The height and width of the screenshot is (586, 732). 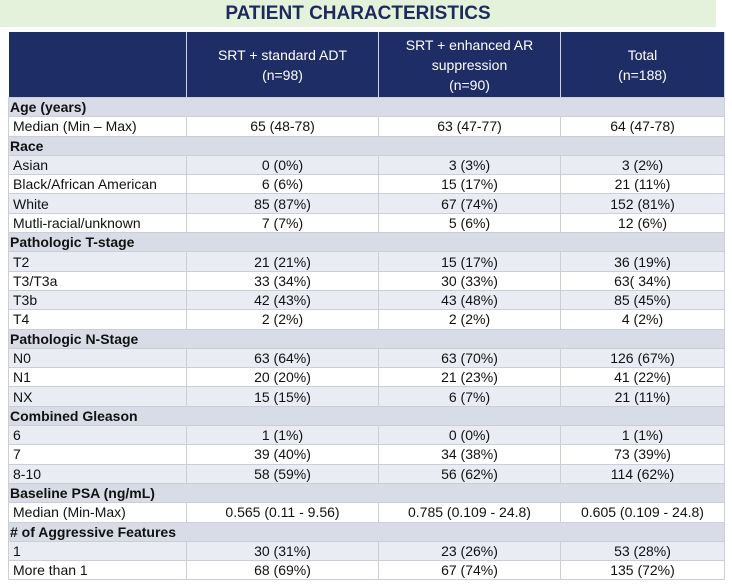 I want to click on section-row: Combined Gleason, so click(x=366, y=416).